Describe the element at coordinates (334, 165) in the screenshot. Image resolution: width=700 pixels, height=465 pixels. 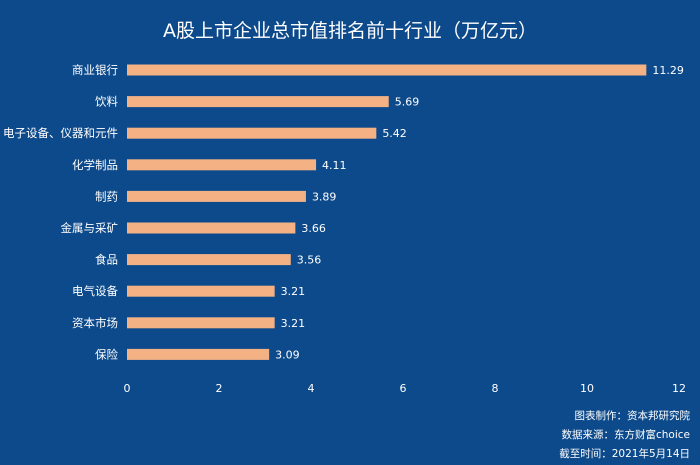
I see `value-label: 4.11` at that location.